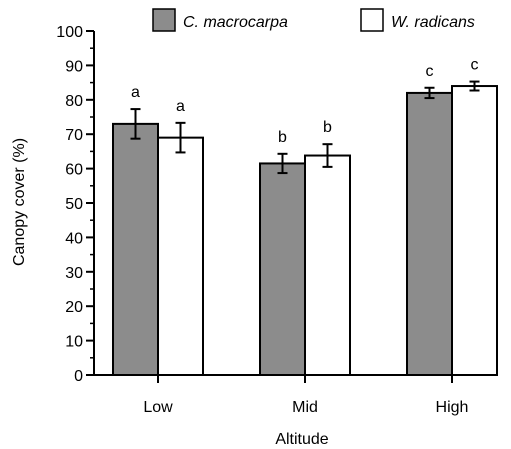 Image resolution: width=511 pixels, height=449 pixels. What do you see at coordinates (158, 407) in the screenshot?
I see `x-tick-label: Low` at bounding box center [158, 407].